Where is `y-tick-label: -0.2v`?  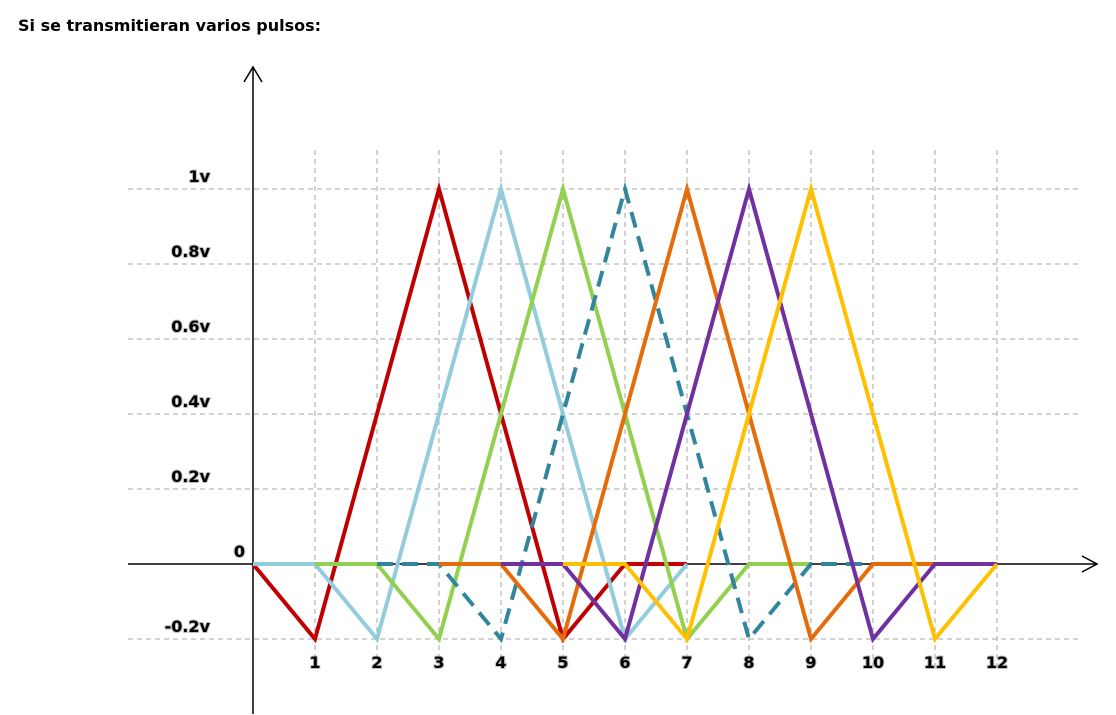 y-tick-label: -0.2v is located at coordinates (188, 626).